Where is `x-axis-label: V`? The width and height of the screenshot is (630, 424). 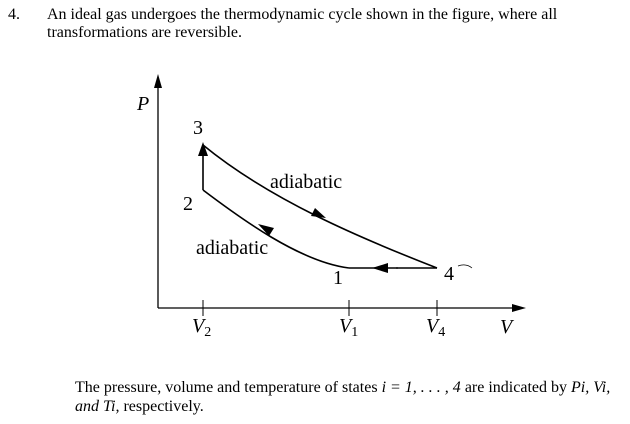
x-axis-label: V is located at coordinates (507, 327).